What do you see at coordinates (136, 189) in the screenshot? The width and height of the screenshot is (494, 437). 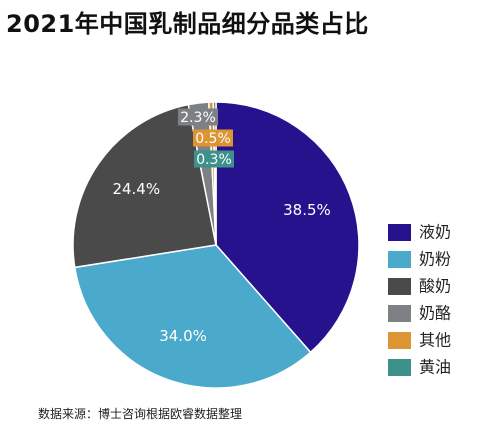 I see `slice-label-3: 24.4%` at bounding box center [136, 189].